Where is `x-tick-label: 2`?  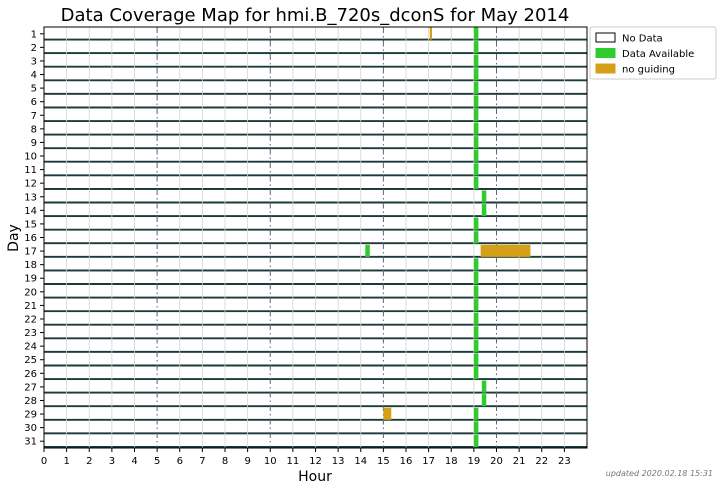
x-tick-label: 2 is located at coordinates (89, 461).